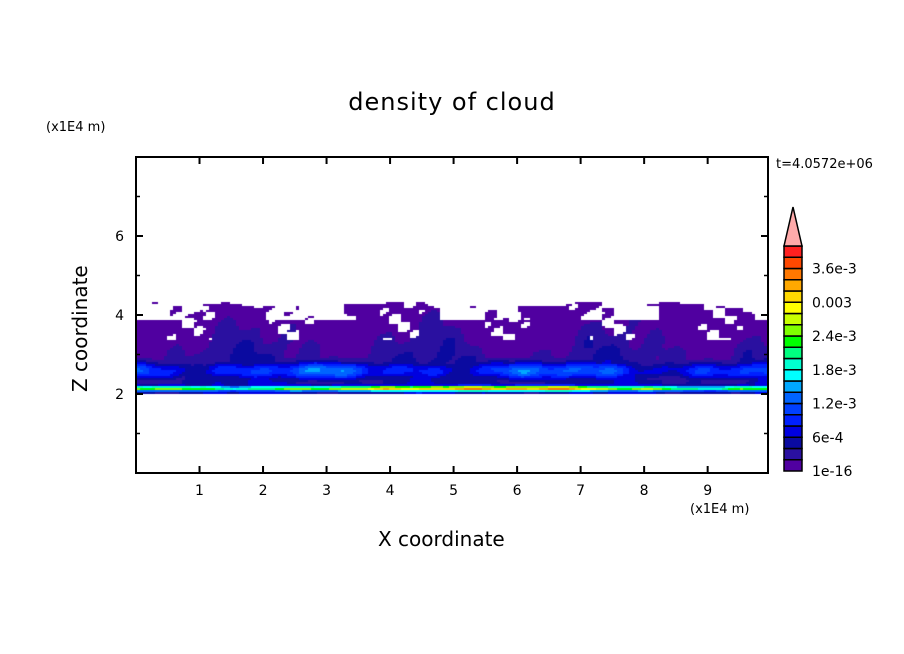  Describe the element at coordinates (119, 316) in the screenshot. I see `y-tick-label: 4` at that location.